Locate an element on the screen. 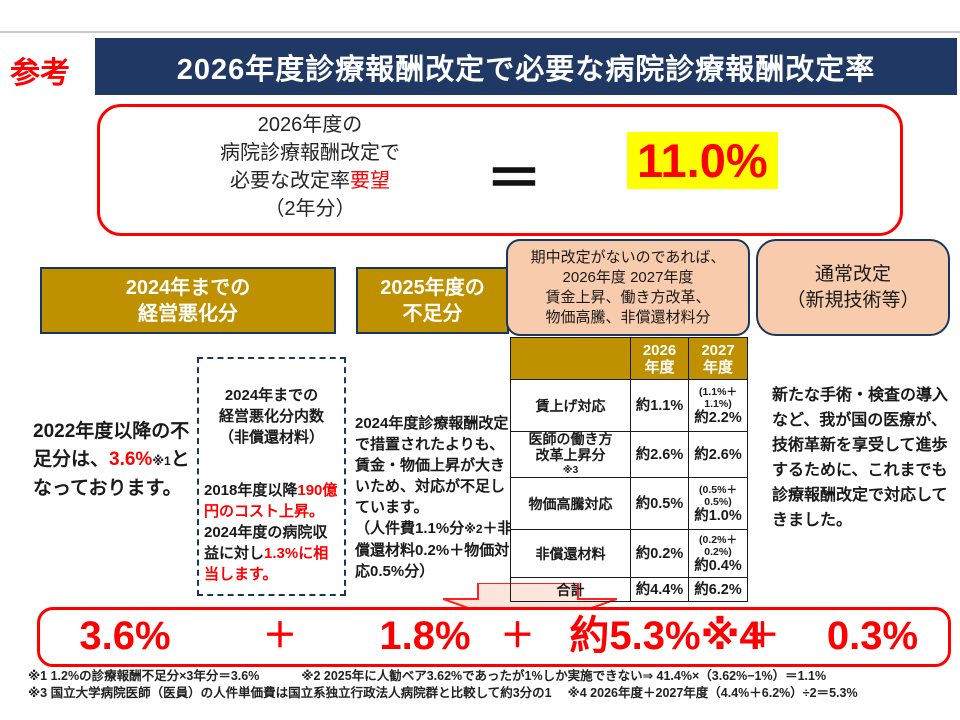  table-row-label-note: ※3 is located at coordinates (570, 470).